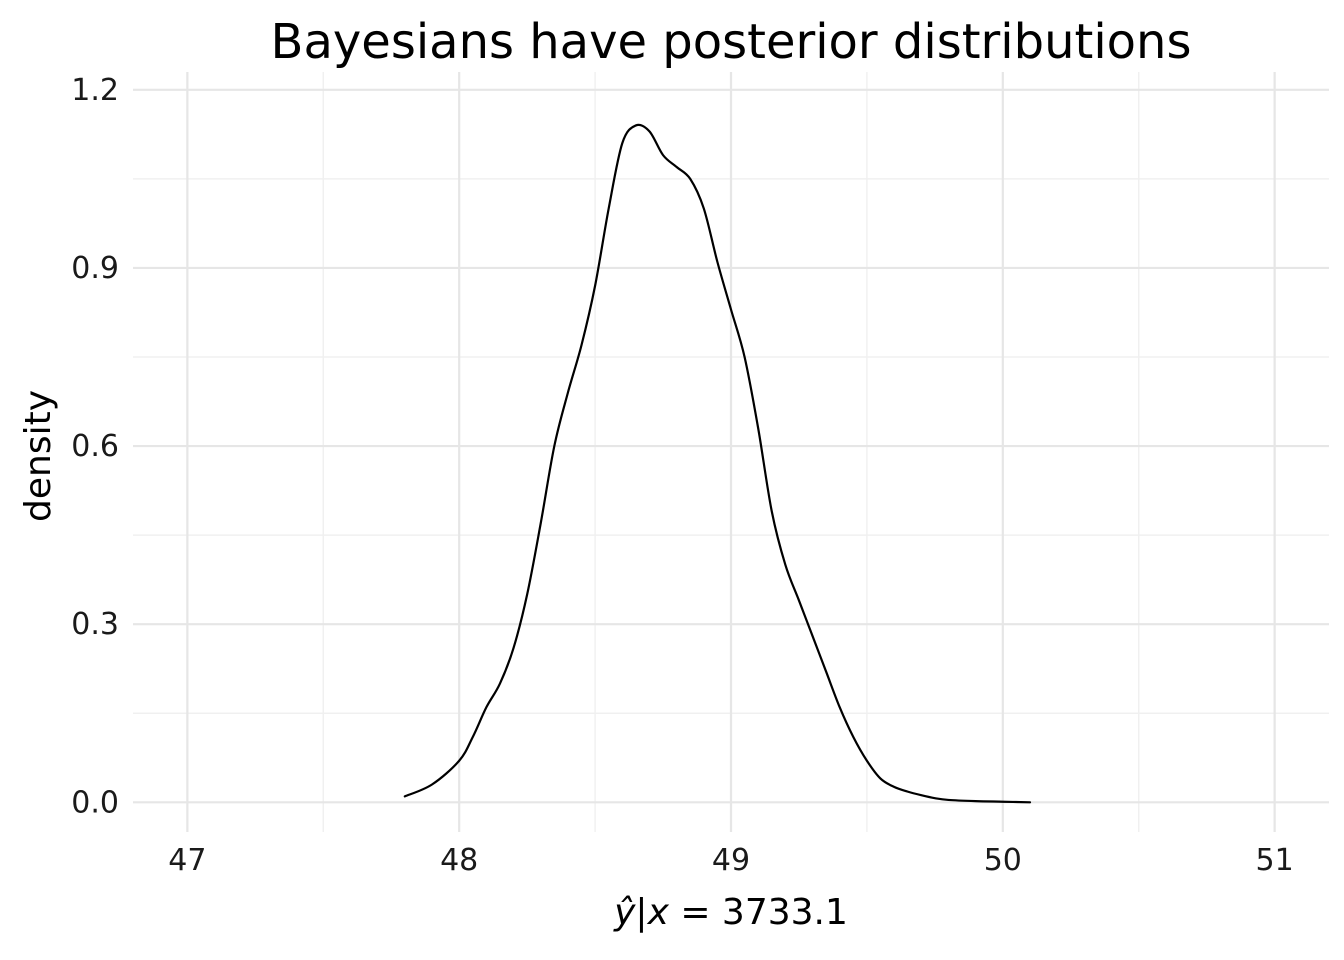 This screenshot has height=960, width=1344. Describe the element at coordinates (1275, 860) in the screenshot. I see `x-tick-label: 51` at that location.